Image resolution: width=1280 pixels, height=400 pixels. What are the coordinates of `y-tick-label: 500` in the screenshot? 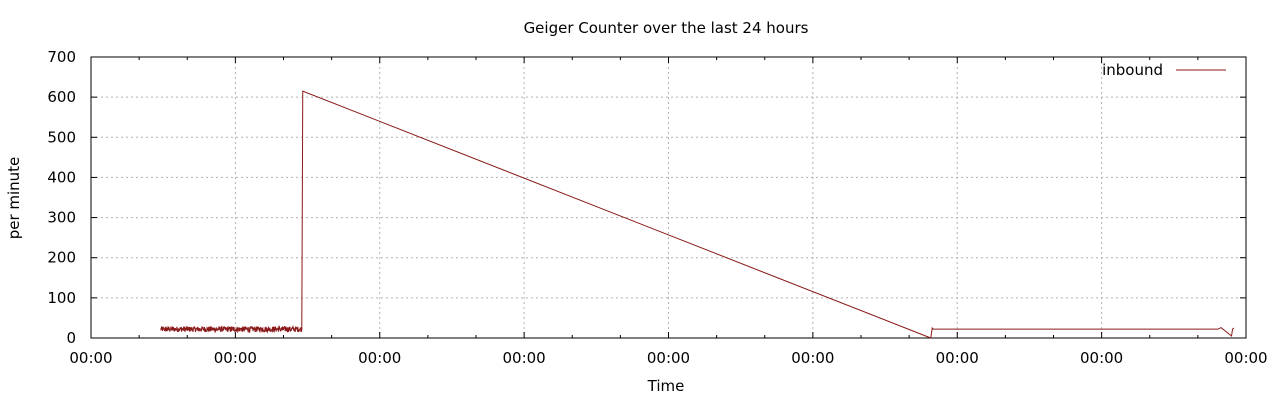 It's located at (61, 137).